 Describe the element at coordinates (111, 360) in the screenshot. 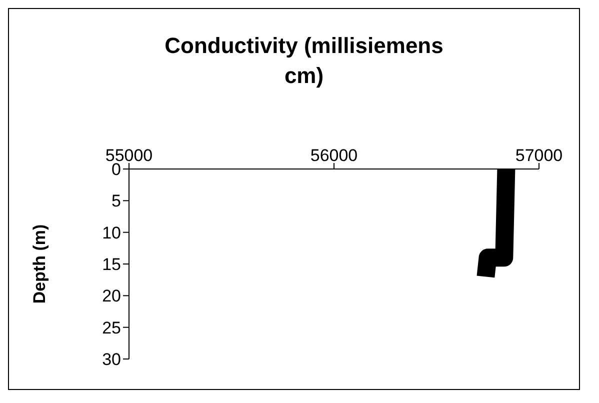

I see `y-tick-label: 30` at that location.